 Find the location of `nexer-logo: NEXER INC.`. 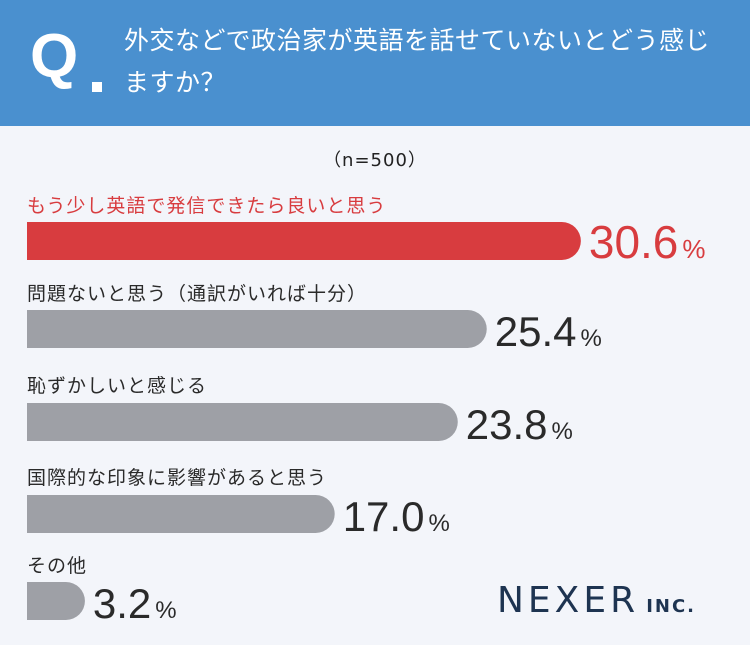

nexer-logo: NEXER INC. is located at coordinates (596, 601).